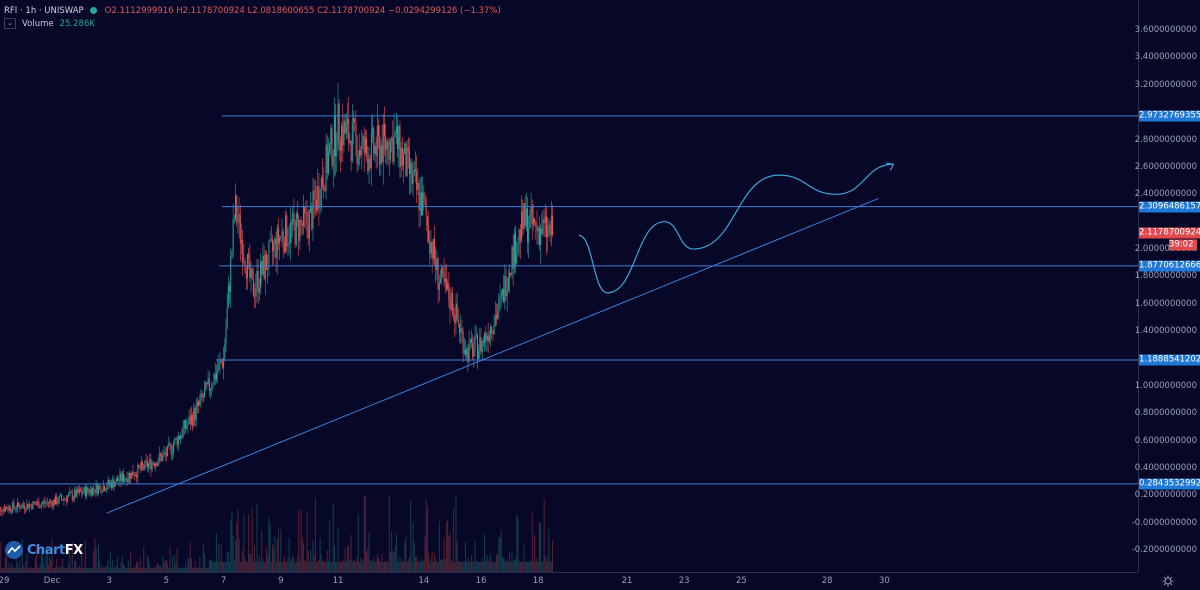 This screenshot has width=1200, height=590. I want to click on time-tick-label: 7, so click(223, 581).